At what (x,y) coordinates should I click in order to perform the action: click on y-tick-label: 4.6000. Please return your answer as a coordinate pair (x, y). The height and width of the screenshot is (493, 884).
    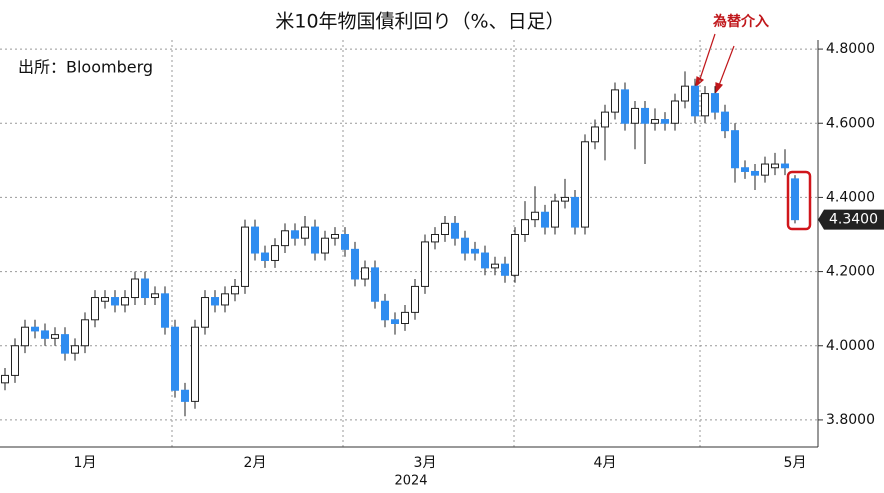
    Looking at the image, I should click on (850, 123).